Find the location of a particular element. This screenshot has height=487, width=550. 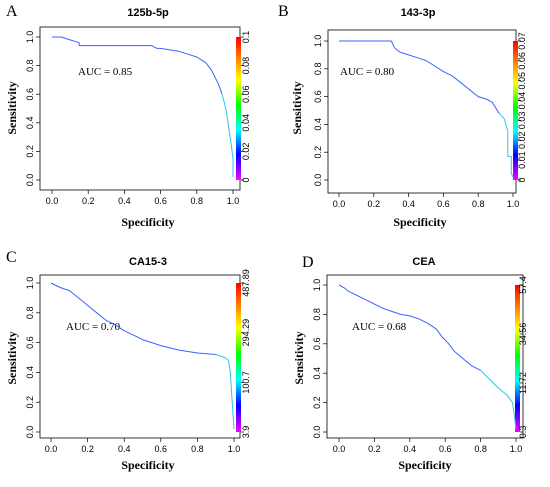

colorbar-tick-label: 0.3 is located at coordinates (523, 432).